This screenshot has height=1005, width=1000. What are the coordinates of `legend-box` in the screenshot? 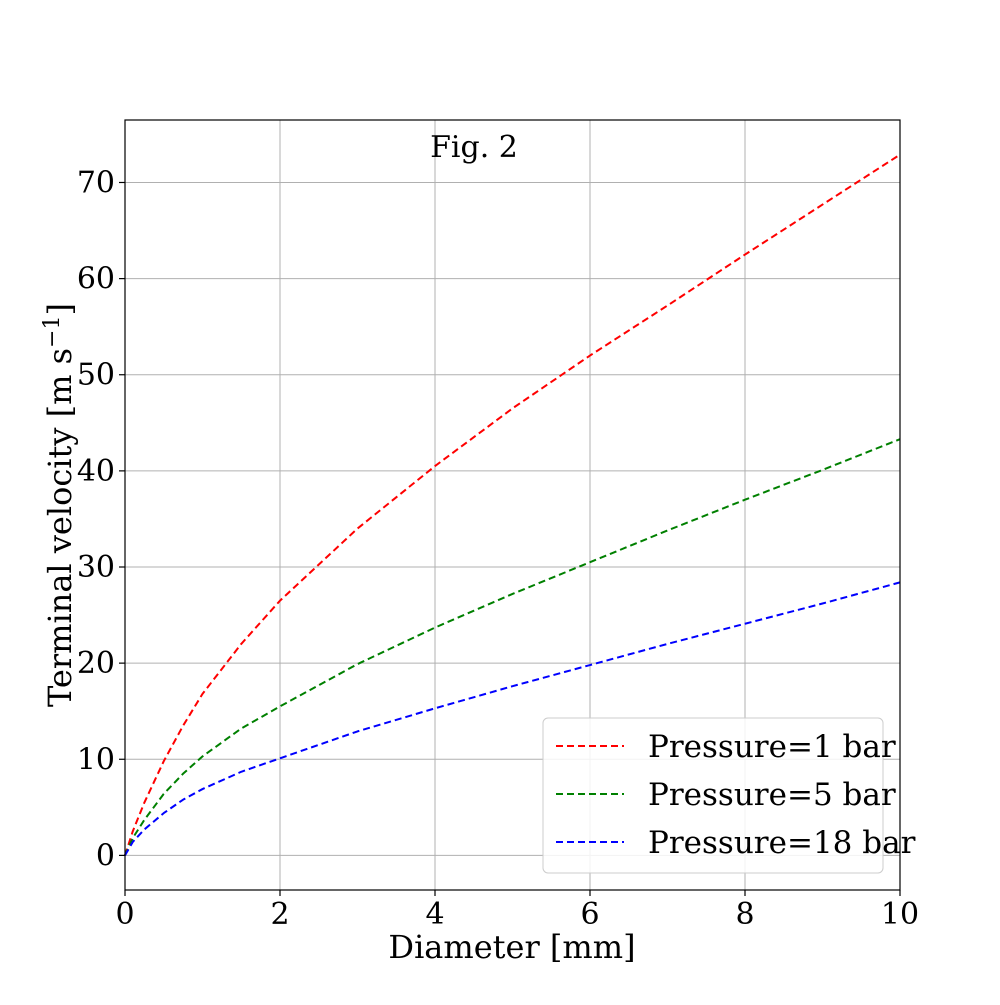 It's located at (713, 795).